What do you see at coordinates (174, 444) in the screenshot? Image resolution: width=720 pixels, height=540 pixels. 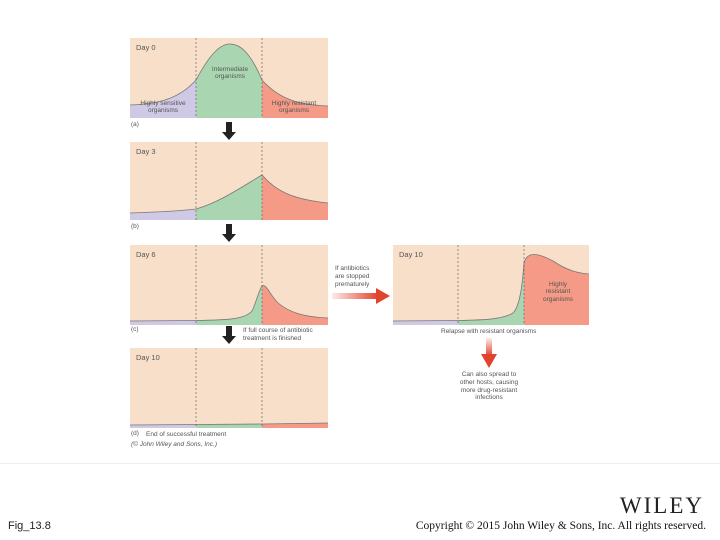 I see `credit-text: (© John Wiley and Sons, Inc.)` at bounding box center [174, 444].